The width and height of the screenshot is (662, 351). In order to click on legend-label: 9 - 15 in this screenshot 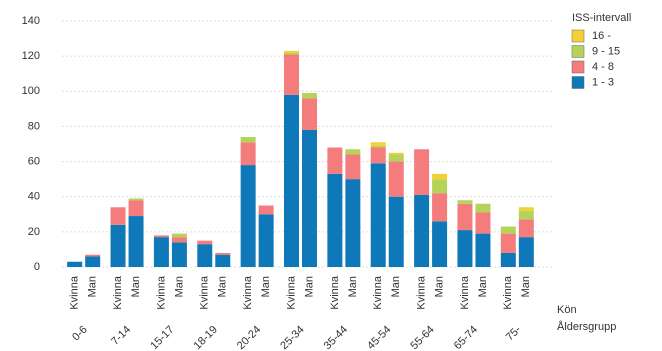, I will do `click(606, 51)`.